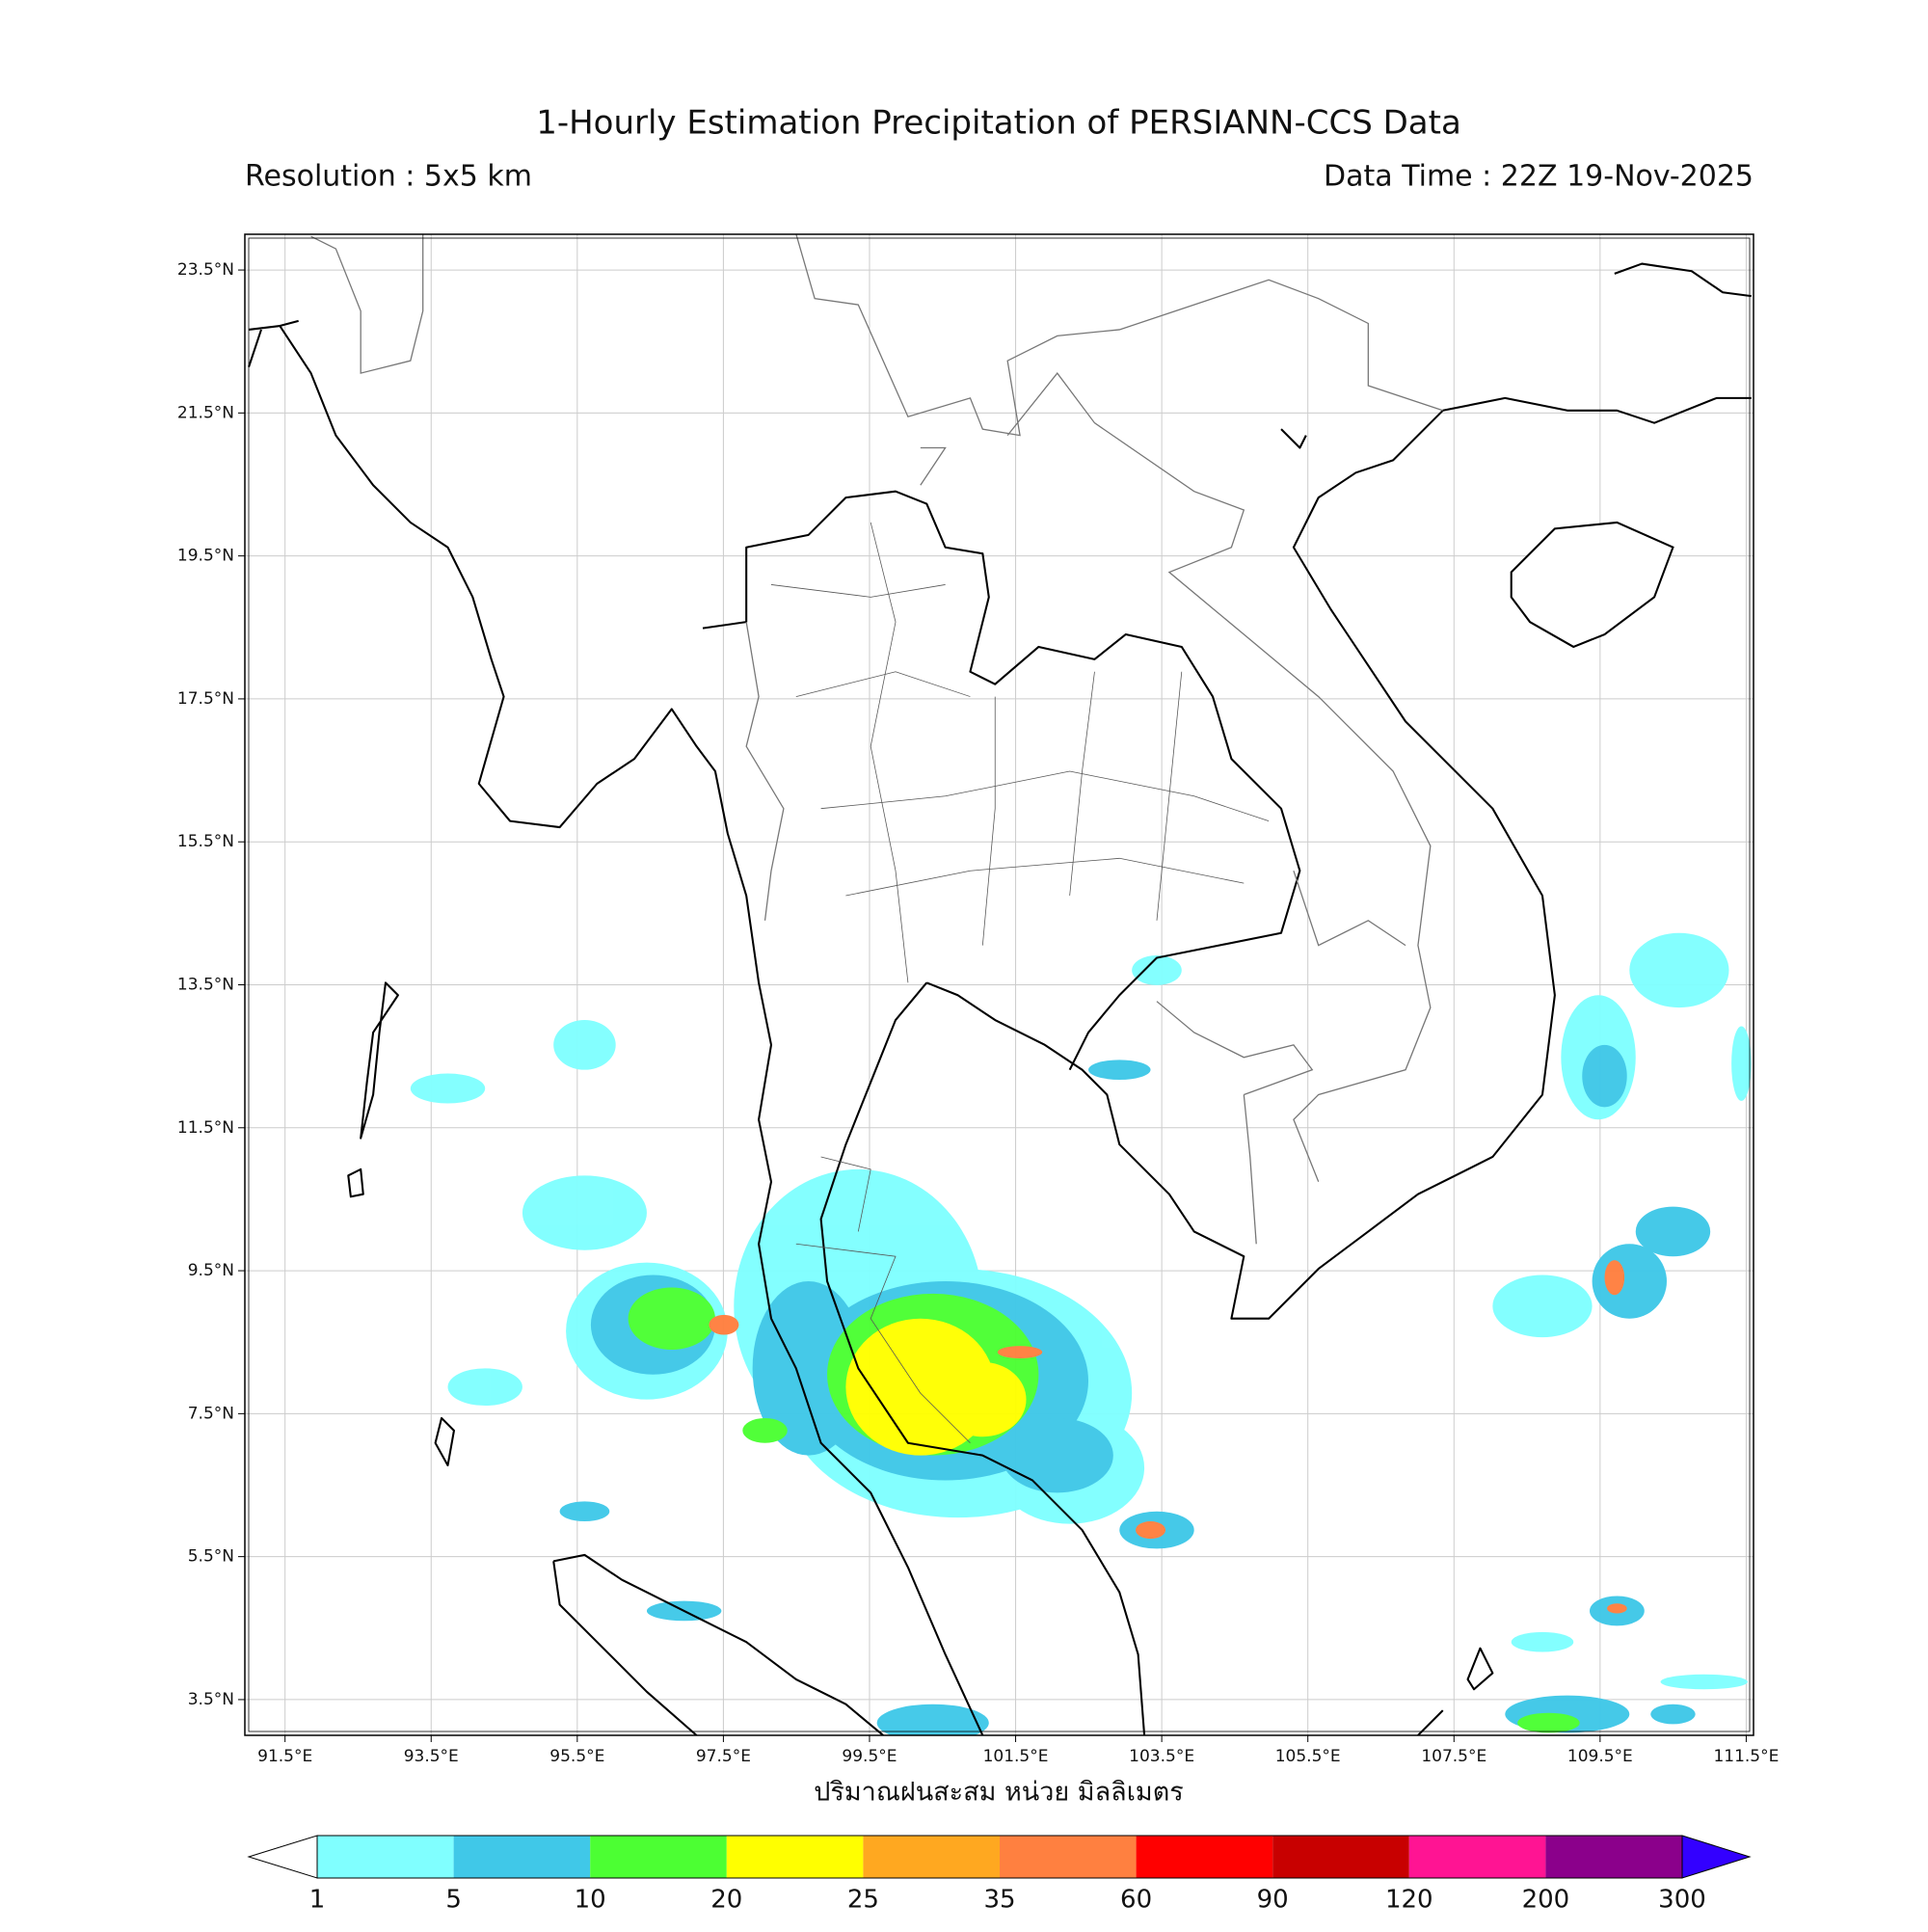 The height and width of the screenshot is (1932, 1928). Describe the element at coordinates (1161, 1757) in the screenshot. I see `x-tick-label: 103.5°E` at that location.